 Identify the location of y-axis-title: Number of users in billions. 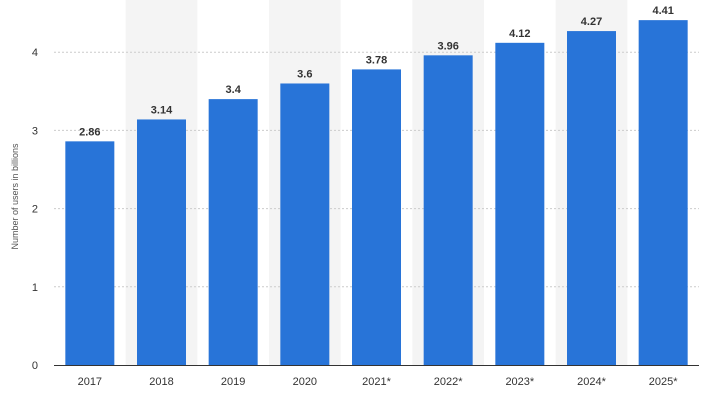
(15, 196).